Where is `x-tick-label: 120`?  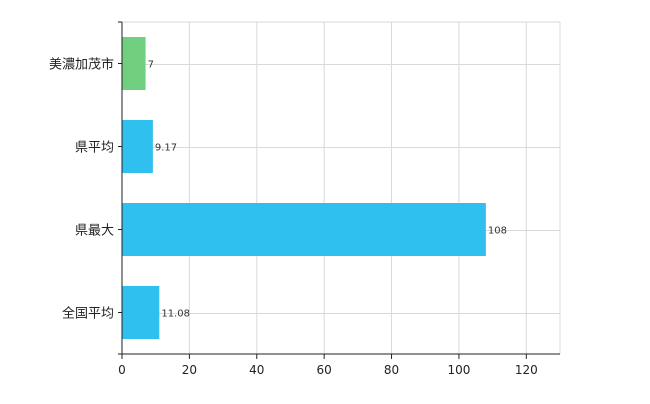
x-tick-label: 120 is located at coordinates (526, 370).